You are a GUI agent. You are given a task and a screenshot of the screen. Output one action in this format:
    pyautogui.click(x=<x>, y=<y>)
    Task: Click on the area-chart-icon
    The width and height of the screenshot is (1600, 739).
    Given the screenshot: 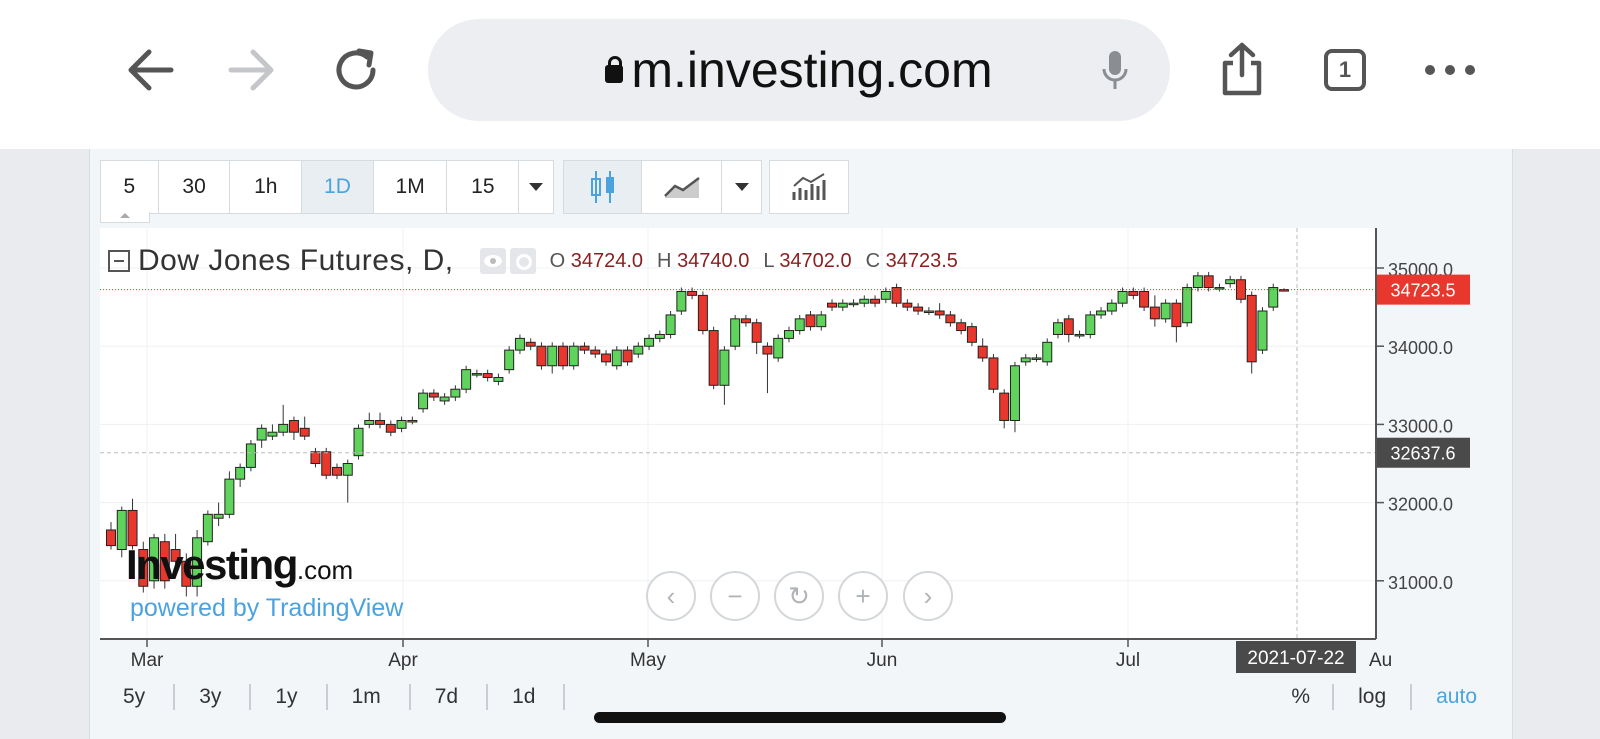 What is the action you would take?
    pyautogui.click(x=681, y=187)
    